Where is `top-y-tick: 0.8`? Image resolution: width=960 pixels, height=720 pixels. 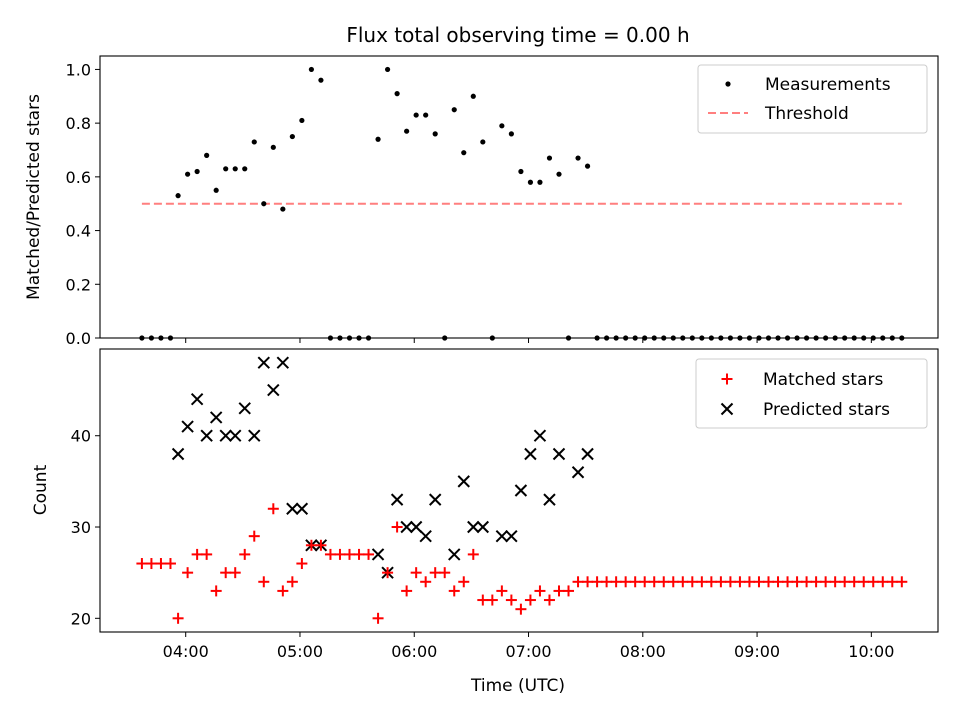 top-y-tick: 0.8 is located at coordinates (83, 123).